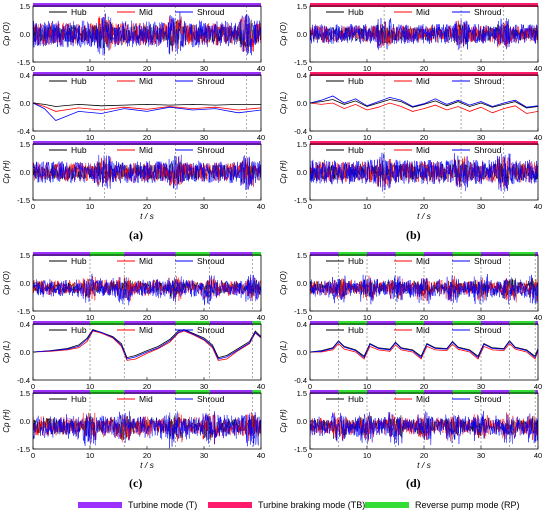 The image size is (550, 518). What do you see at coordinates (133, 175) in the screenshot?
I see `subplot-a-2: 1.5 0.0 -1.50 10 20 30 40 Cp (H) Hub Mid Shroud` at bounding box center [133, 175].